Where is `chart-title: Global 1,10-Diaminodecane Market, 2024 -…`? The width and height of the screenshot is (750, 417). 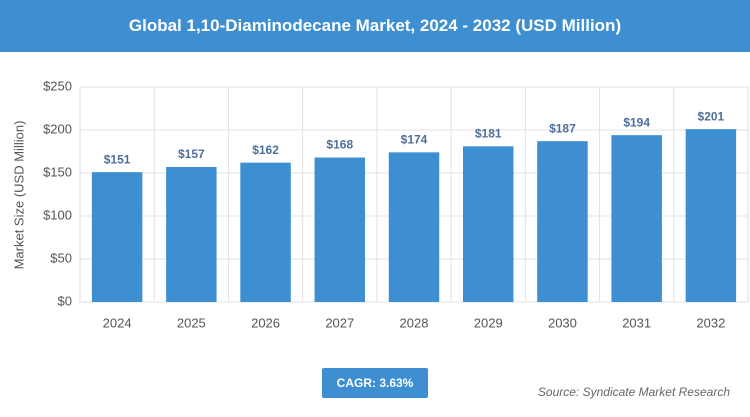
chart-title: Global 1,10-Diaminodecane Market, 2024 -… is located at coordinates (375, 26).